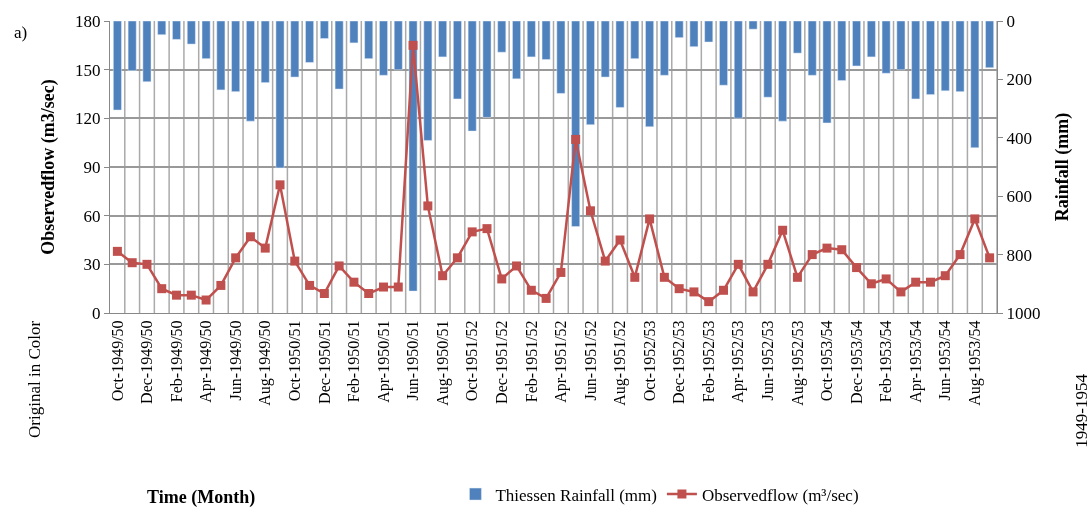  Describe the element at coordinates (797, 363) in the screenshot. I see `x-tick-label: Aug-1952/53` at that location.